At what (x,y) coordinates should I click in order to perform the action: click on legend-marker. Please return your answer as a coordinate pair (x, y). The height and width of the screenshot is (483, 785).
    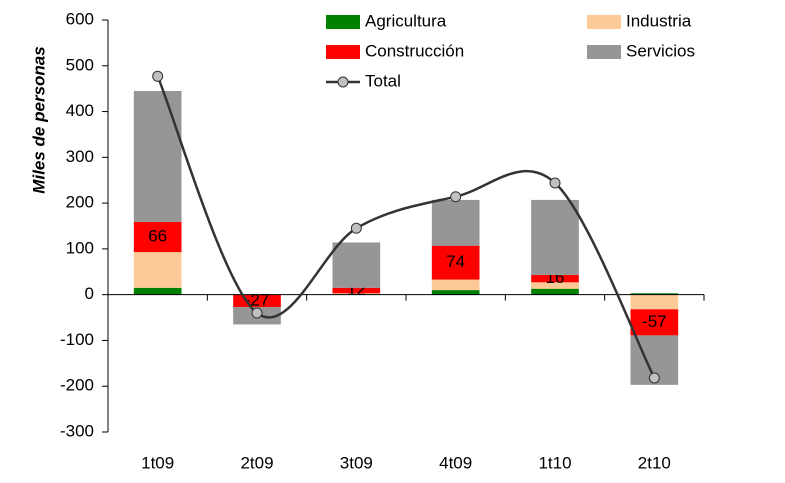
    Looking at the image, I should click on (343, 82).